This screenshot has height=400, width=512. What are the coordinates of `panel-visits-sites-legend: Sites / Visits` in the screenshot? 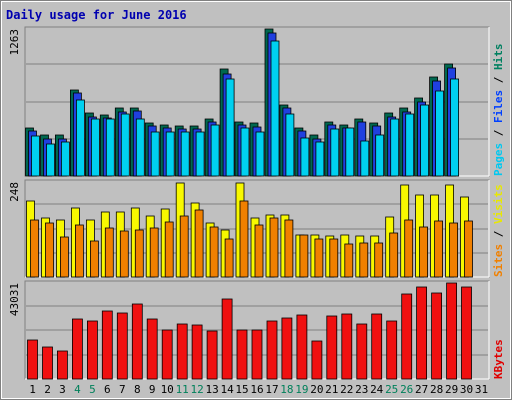 It's located at (498, 230).